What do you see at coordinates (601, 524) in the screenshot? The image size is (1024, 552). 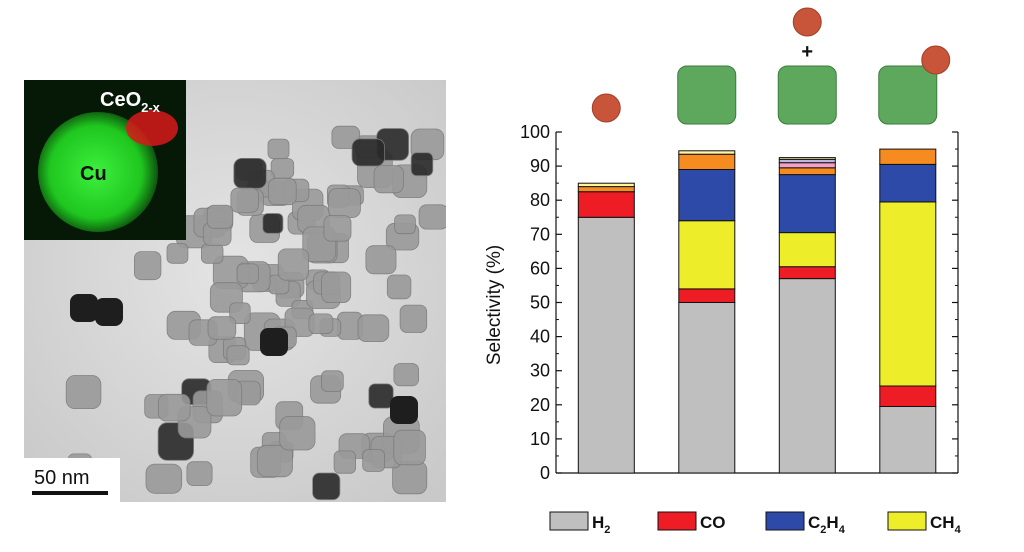 I see `legend-label-h2: H2` at bounding box center [601, 524].